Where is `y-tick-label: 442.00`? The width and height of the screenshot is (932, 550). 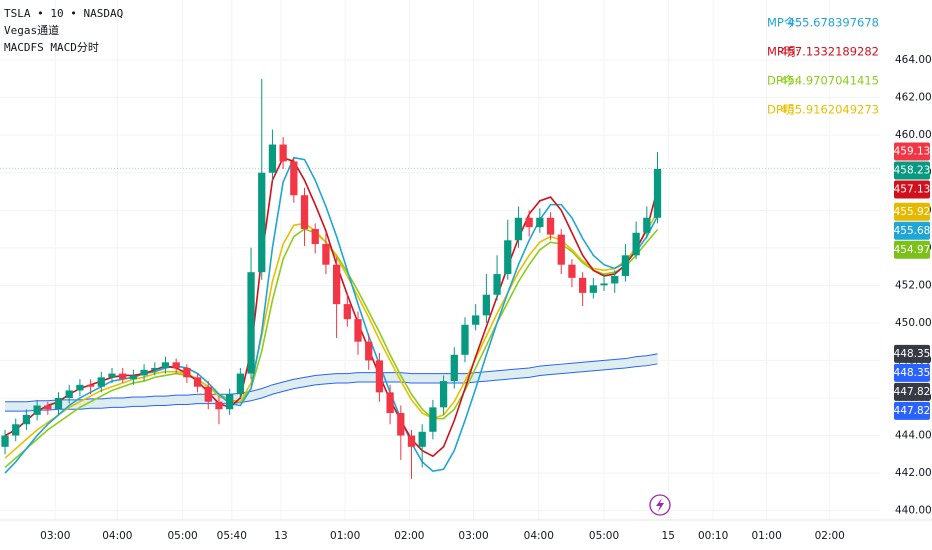
y-tick-label: 442.00 is located at coordinates (913, 473).